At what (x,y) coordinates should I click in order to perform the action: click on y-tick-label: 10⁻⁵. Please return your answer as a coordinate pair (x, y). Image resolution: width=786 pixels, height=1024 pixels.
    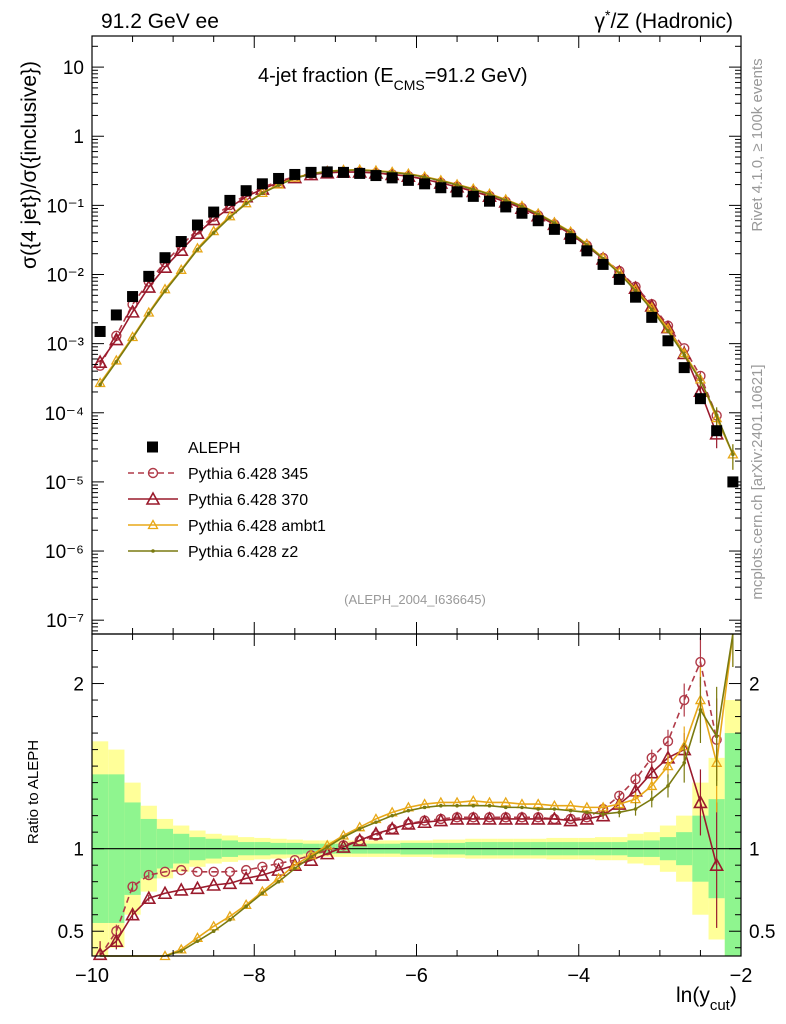
    Looking at the image, I should click on (64, 483).